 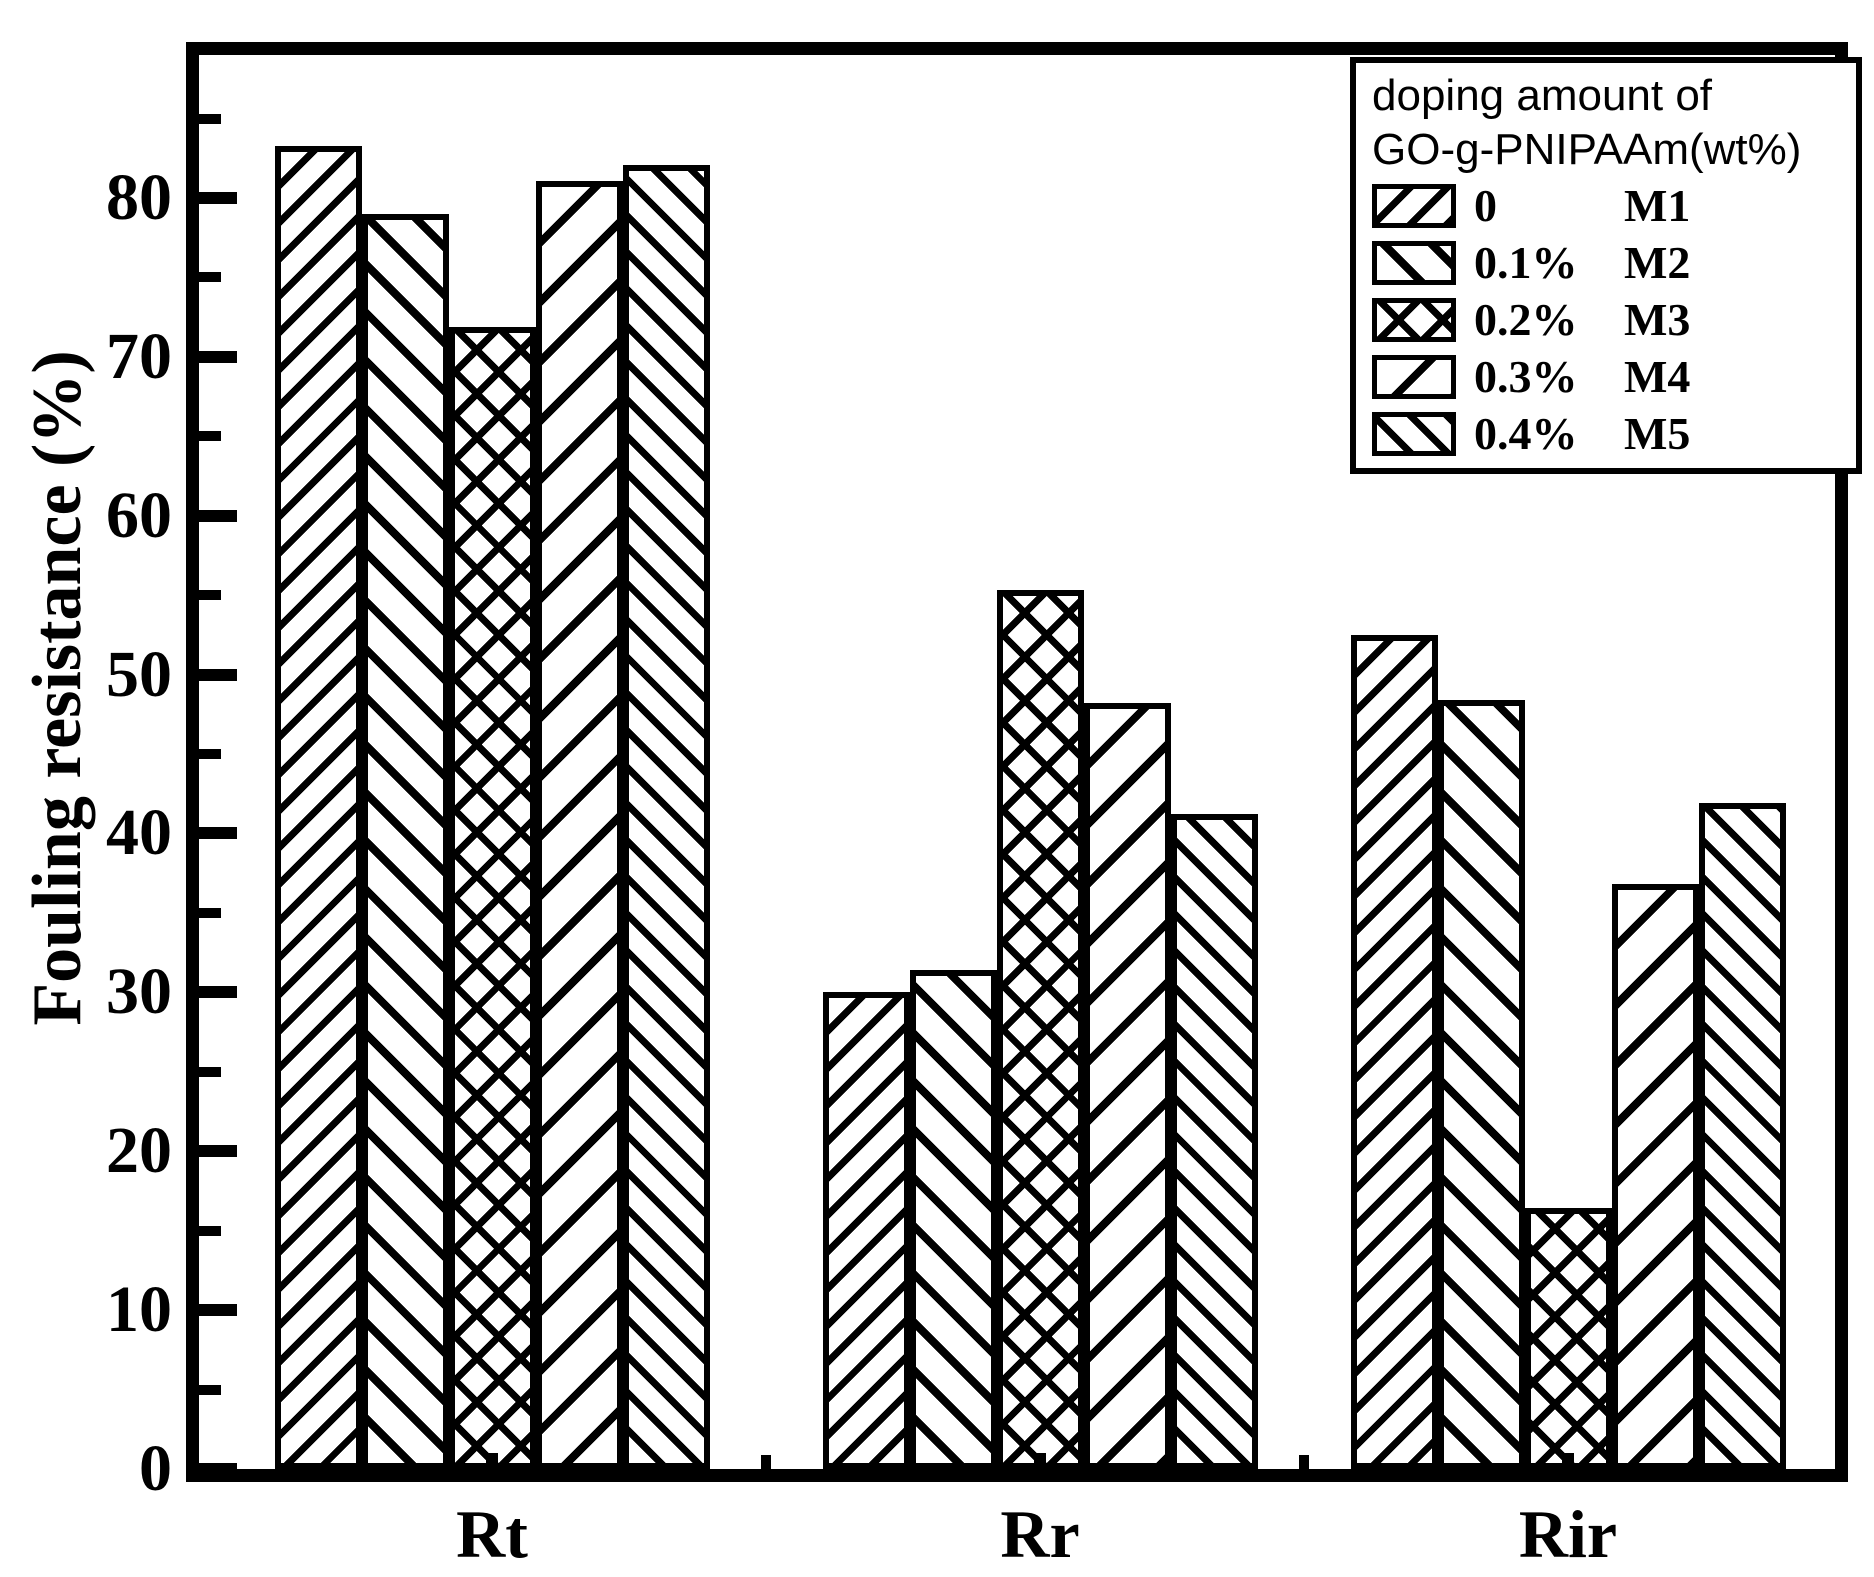 What do you see at coordinates (1742, 1136) in the screenshot?
I see `bar-Rir-M5` at bounding box center [1742, 1136].